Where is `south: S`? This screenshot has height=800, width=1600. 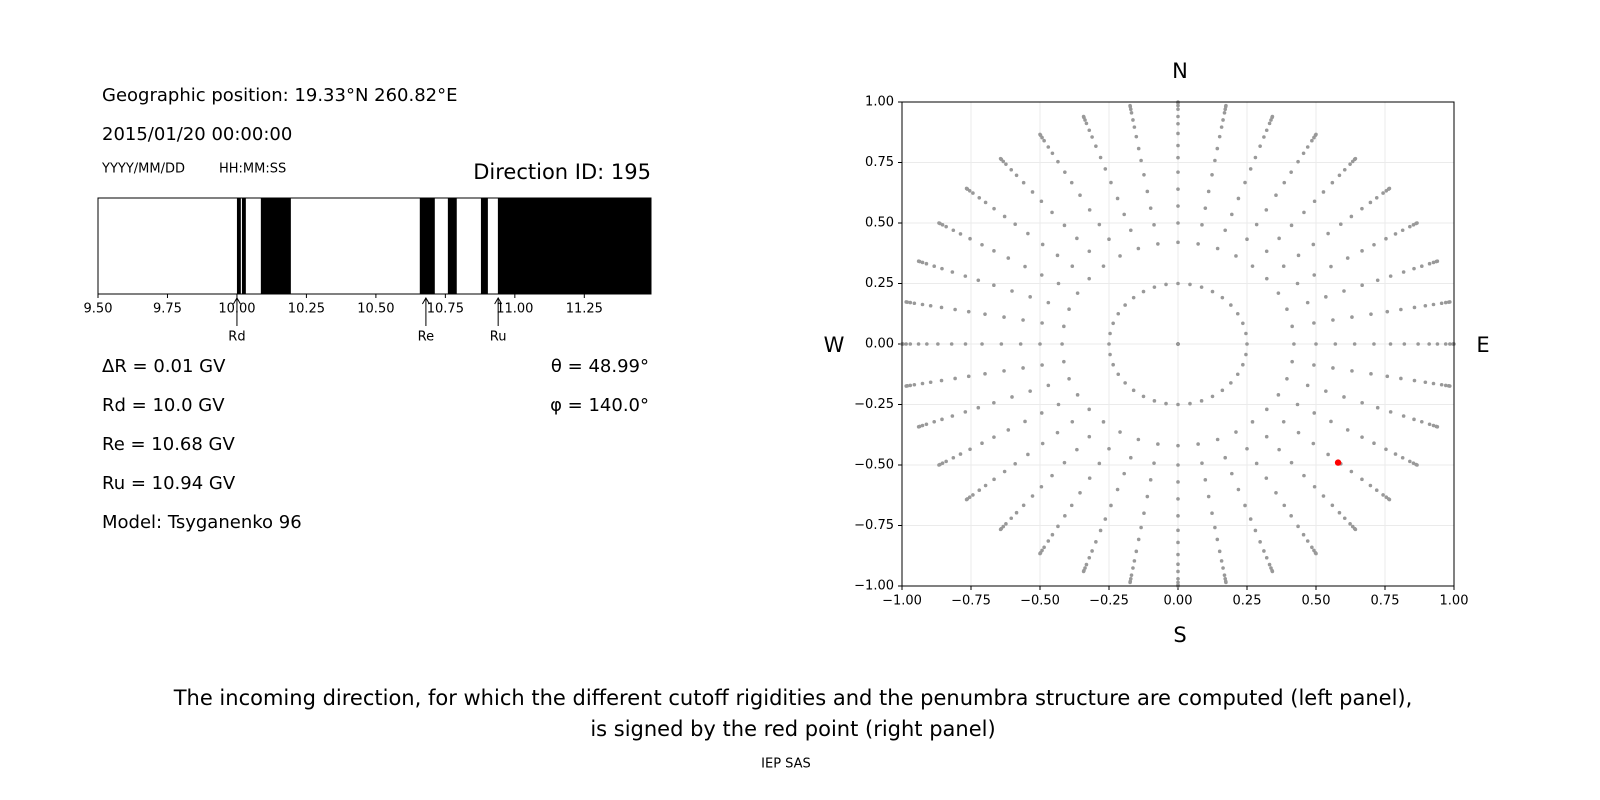
south: S is located at coordinates (1179, 635).